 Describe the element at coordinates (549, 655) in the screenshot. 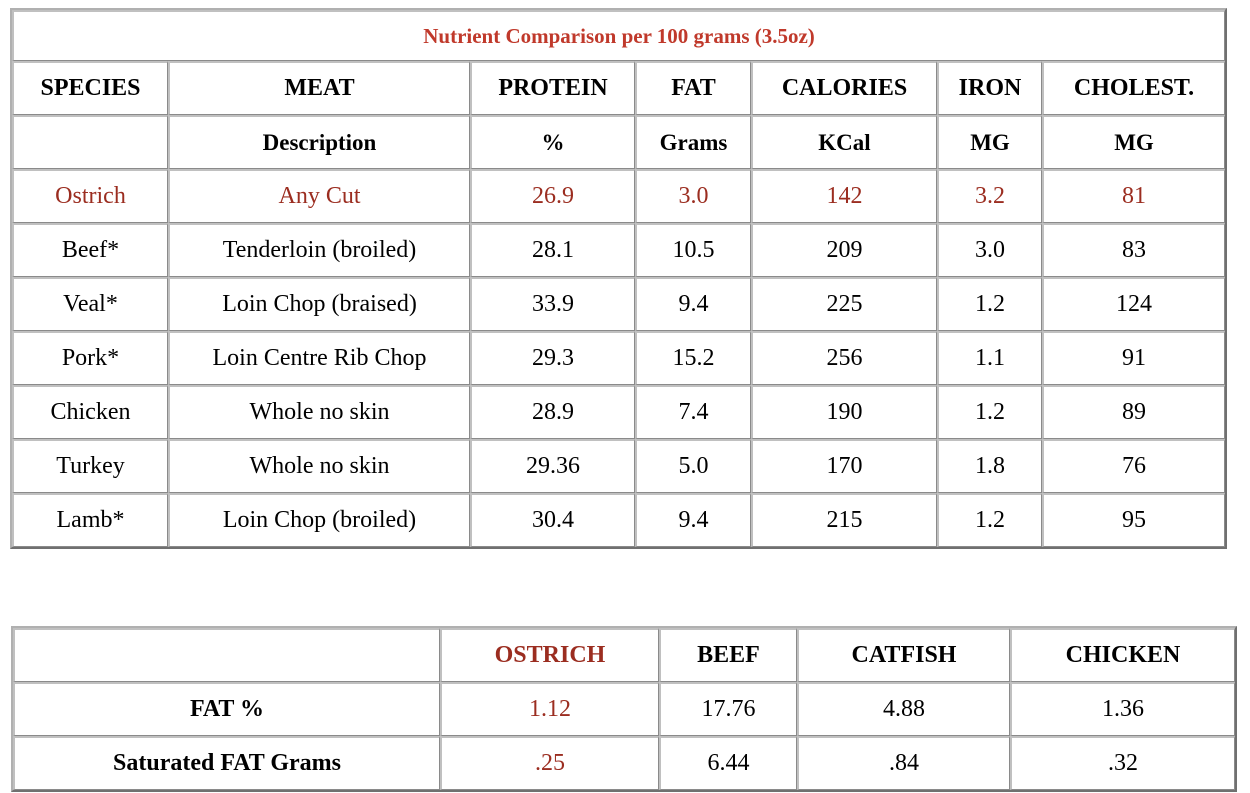

I see `header-ostrich: OSTRICH` at that location.